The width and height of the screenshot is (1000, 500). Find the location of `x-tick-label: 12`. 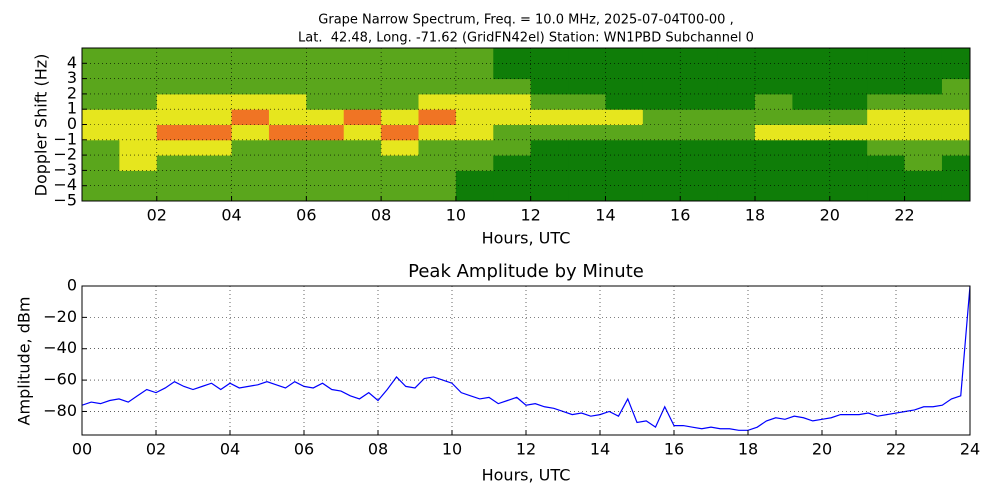

x-tick-label: 12 is located at coordinates (530, 215).